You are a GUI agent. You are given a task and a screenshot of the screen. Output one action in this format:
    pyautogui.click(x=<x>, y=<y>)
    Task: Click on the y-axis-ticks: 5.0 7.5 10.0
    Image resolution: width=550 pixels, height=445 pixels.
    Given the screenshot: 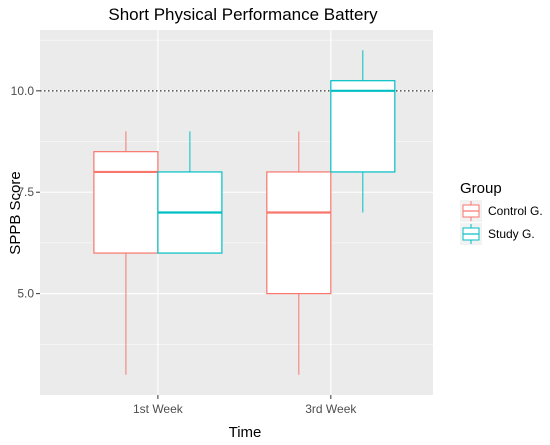 What is the action you would take?
    pyautogui.click(x=25, y=192)
    